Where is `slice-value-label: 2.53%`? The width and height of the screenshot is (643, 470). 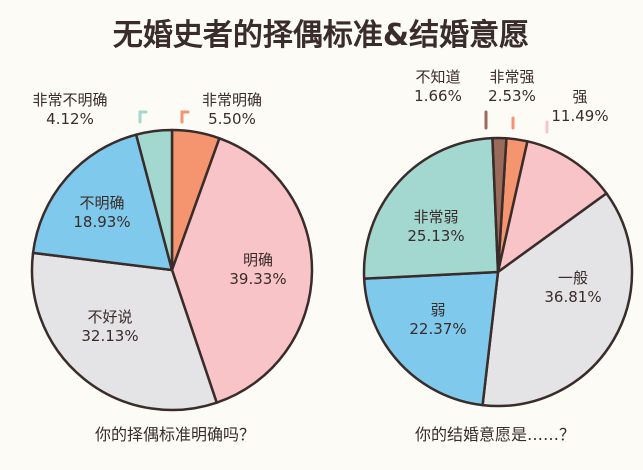
slice-value-label: 2.53% is located at coordinates (512, 96).